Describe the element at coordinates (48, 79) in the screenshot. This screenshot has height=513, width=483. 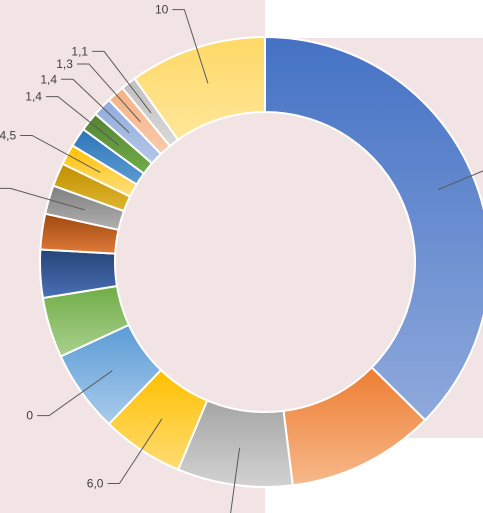
I see `data-label-13: 1,4` at that location.